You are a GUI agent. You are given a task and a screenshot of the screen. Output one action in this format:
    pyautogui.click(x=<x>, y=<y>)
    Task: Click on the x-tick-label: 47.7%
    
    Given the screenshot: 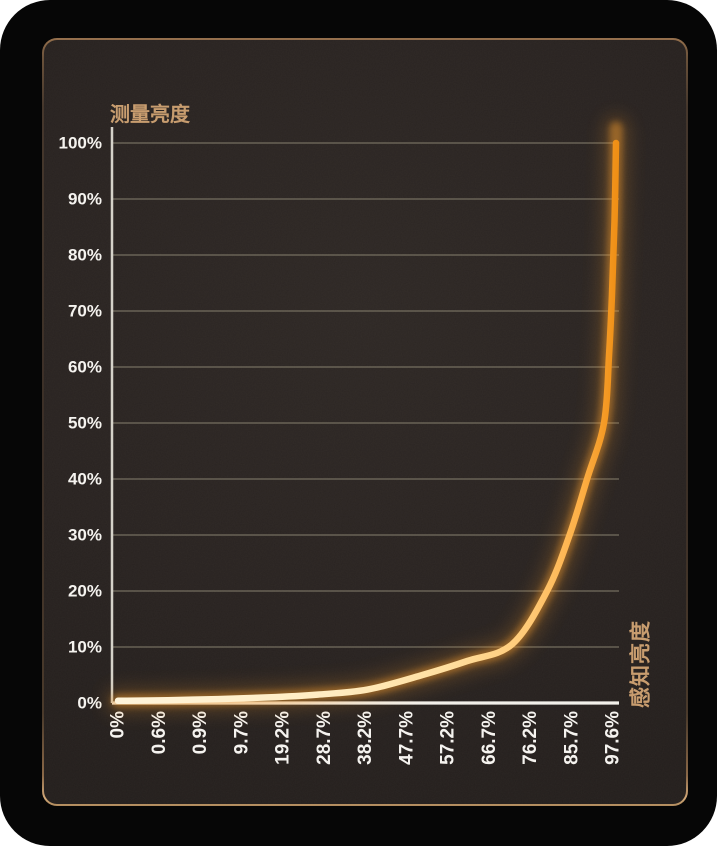 What is the action you would take?
    pyautogui.click(x=406, y=738)
    